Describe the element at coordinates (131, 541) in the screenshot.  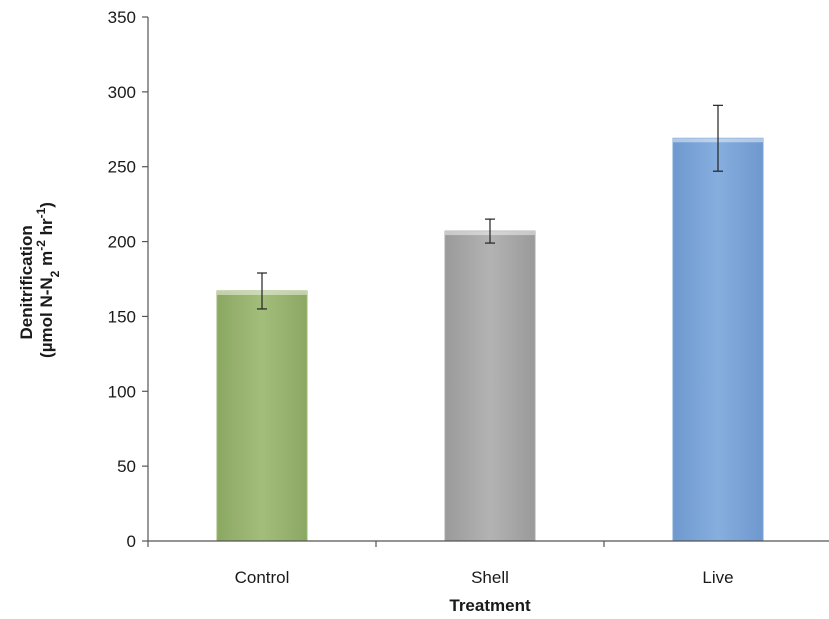
I see `y-tick-label: 0` at that location.